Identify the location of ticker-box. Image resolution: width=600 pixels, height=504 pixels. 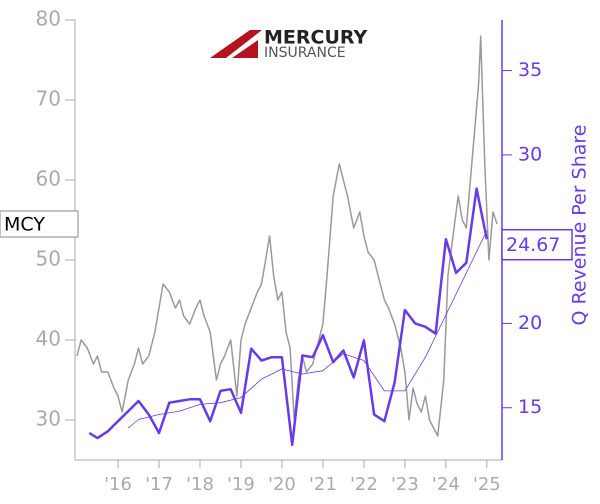
(39, 224).